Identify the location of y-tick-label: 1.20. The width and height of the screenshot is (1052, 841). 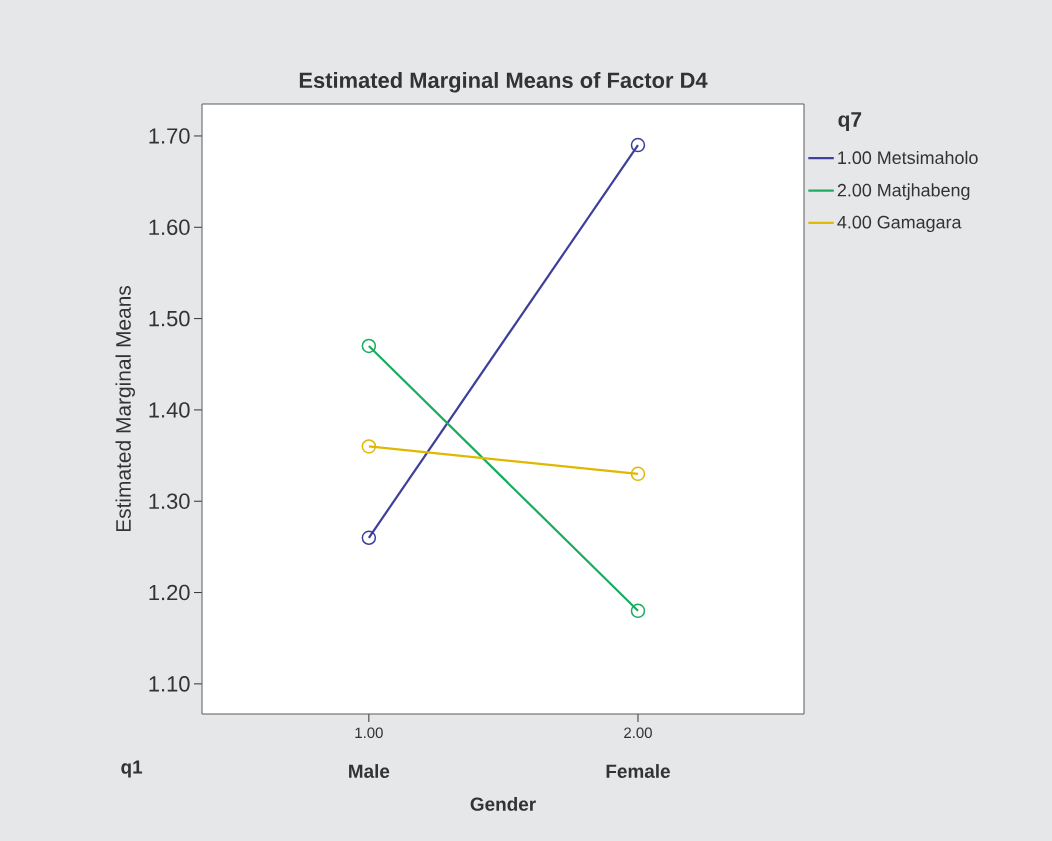
(169, 592).